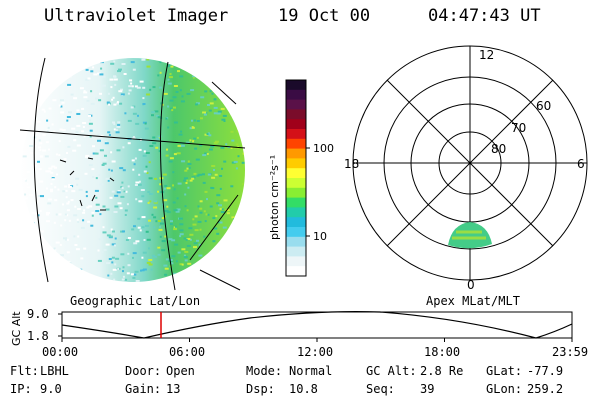  Describe the element at coordinates (545, 371) in the screenshot. I see `info-glat-value: -77.9` at that location.